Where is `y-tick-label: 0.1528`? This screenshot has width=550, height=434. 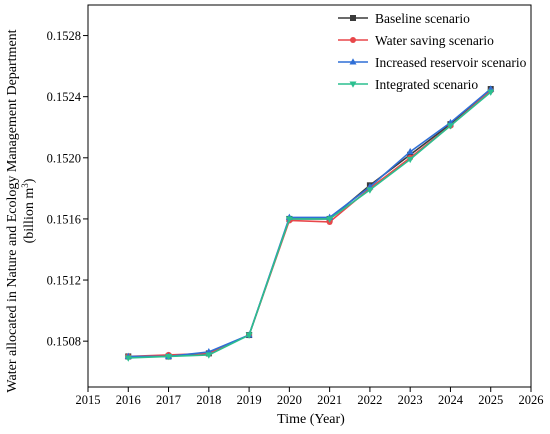 y-tick-label: 0.1528 is located at coordinates (64, 36).